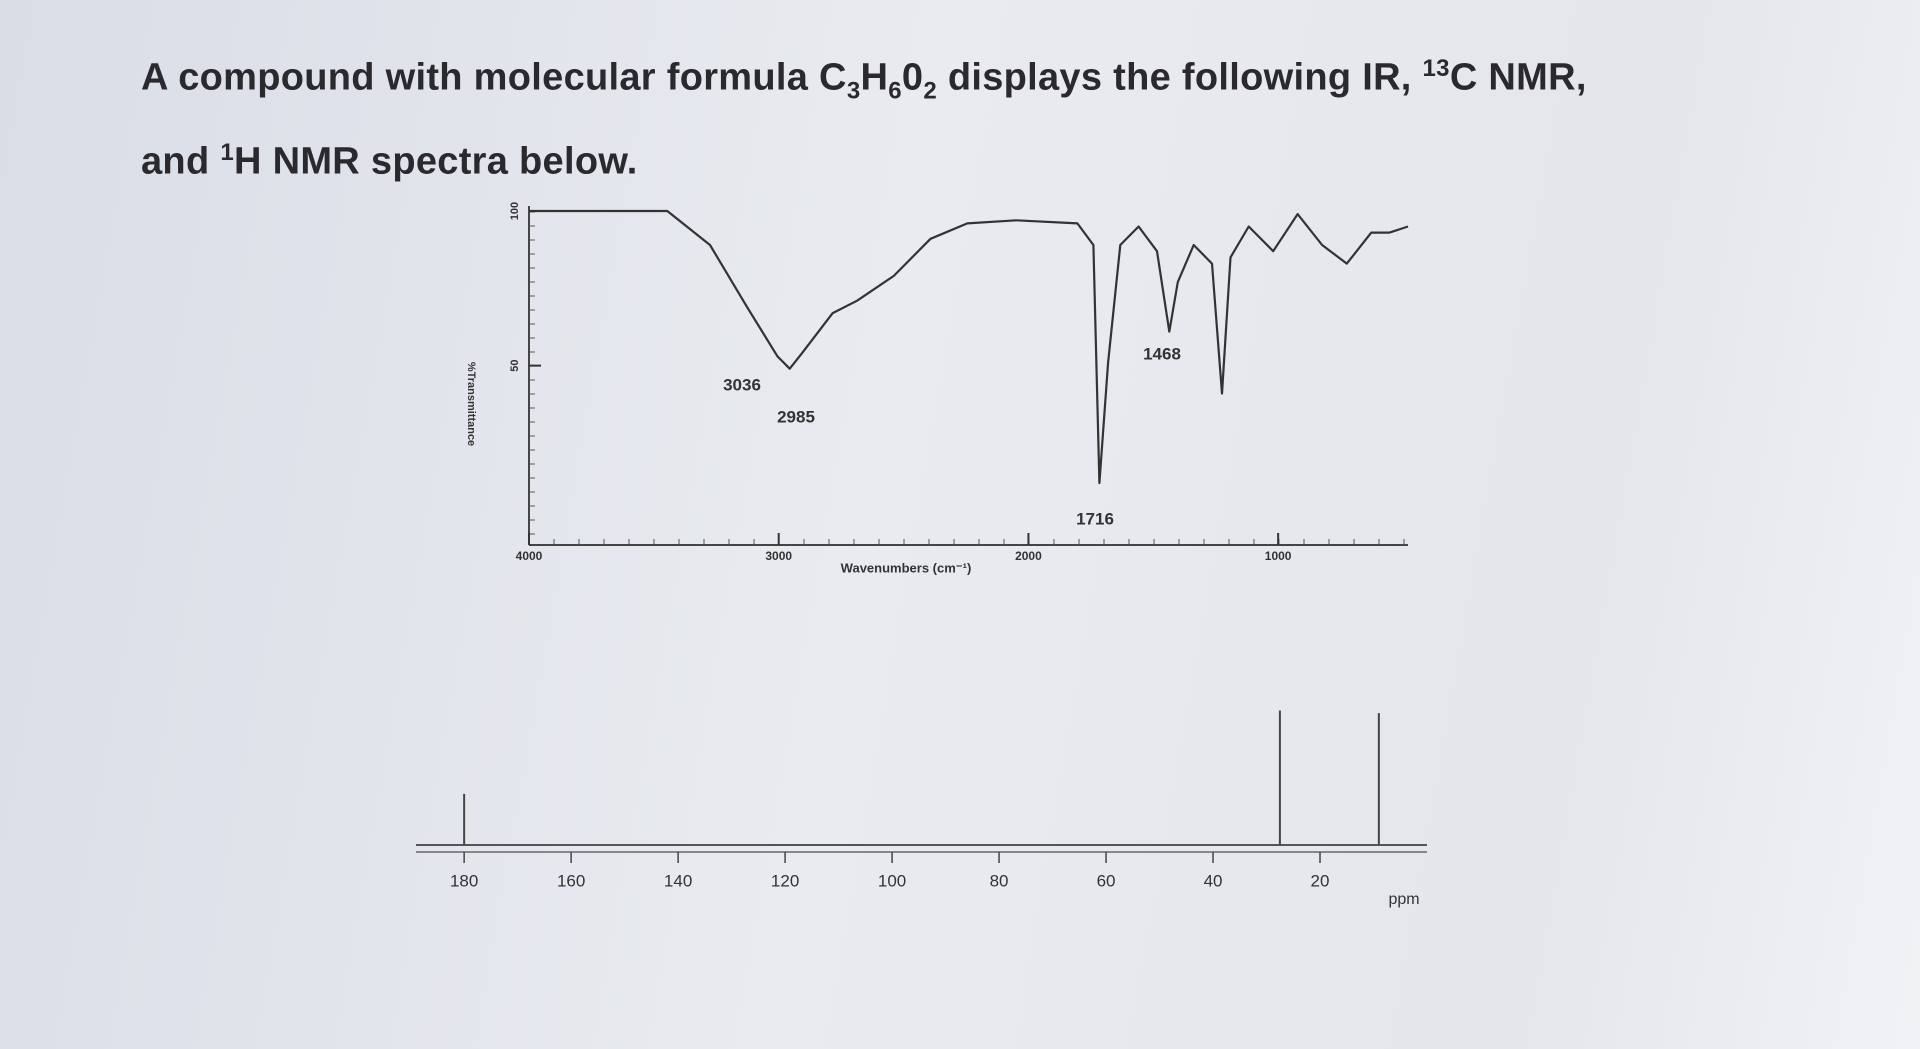  Describe the element at coordinates (1213, 880) in the screenshot. I see `x-tick-label: 40` at that location.